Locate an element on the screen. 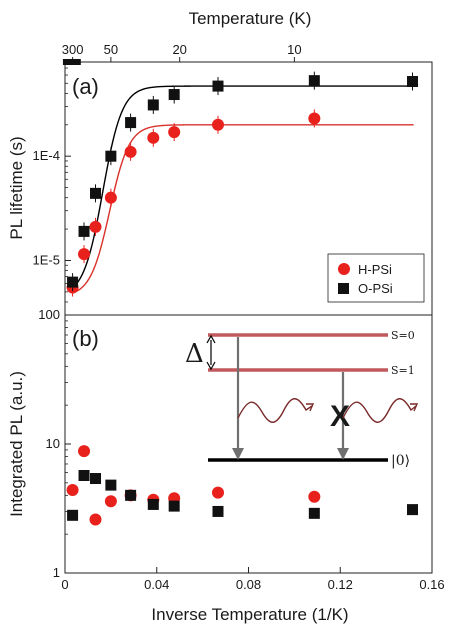 This screenshot has width=450, height=635. panel-b-y-axis: 1 10 100 is located at coordinates (54, 443).